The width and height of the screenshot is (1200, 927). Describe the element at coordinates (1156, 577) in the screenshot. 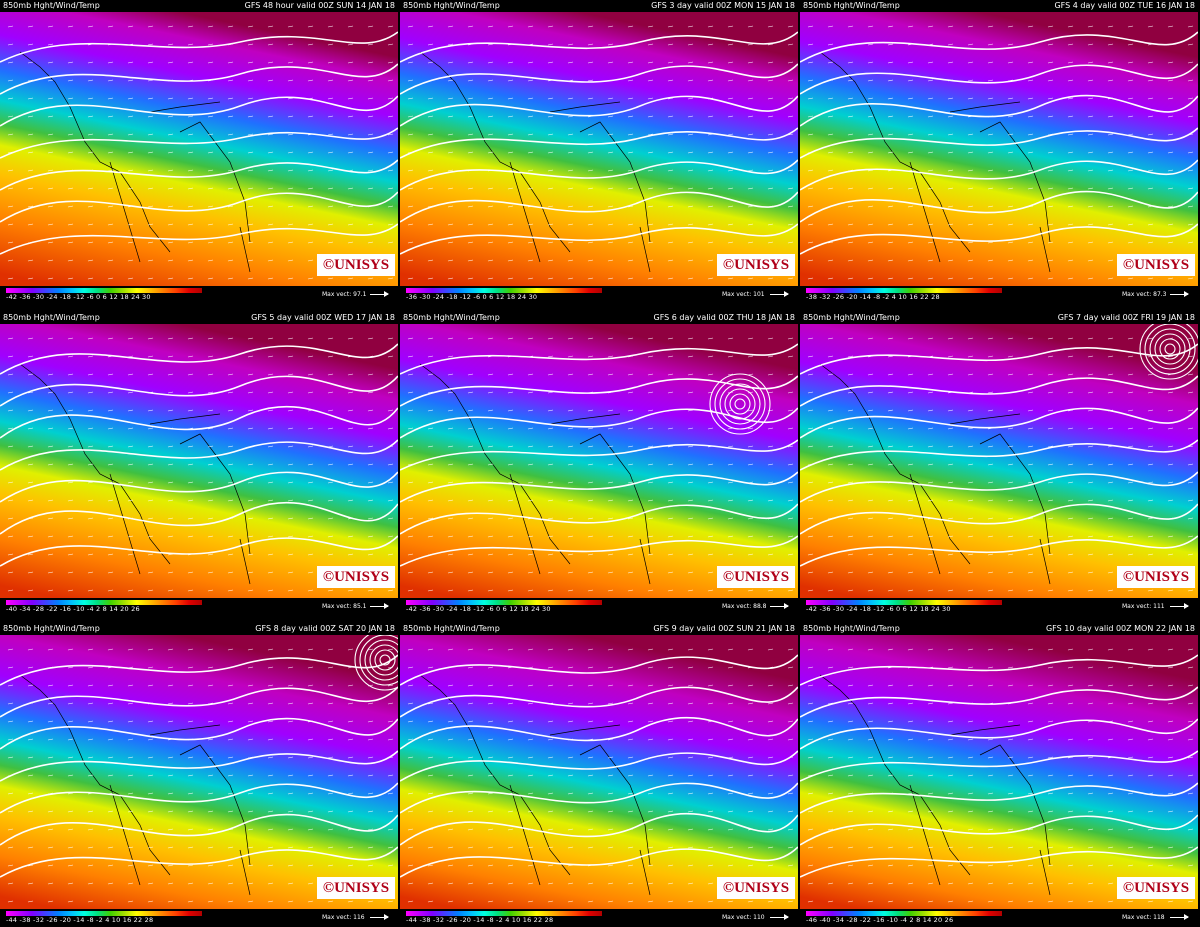

I see `unisys-logo: ©UNISYS` at that location.